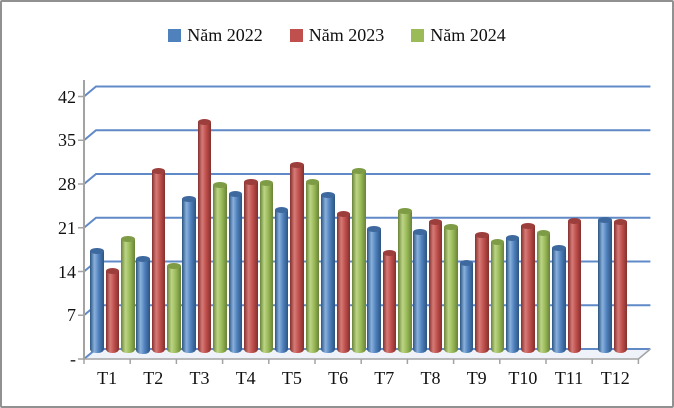 Image resolution: width=674 pixels, height=408 pixels. Describe the element at coordinates (523, 378) in the screenshot. I see `x-tick-label: T10` at that location.